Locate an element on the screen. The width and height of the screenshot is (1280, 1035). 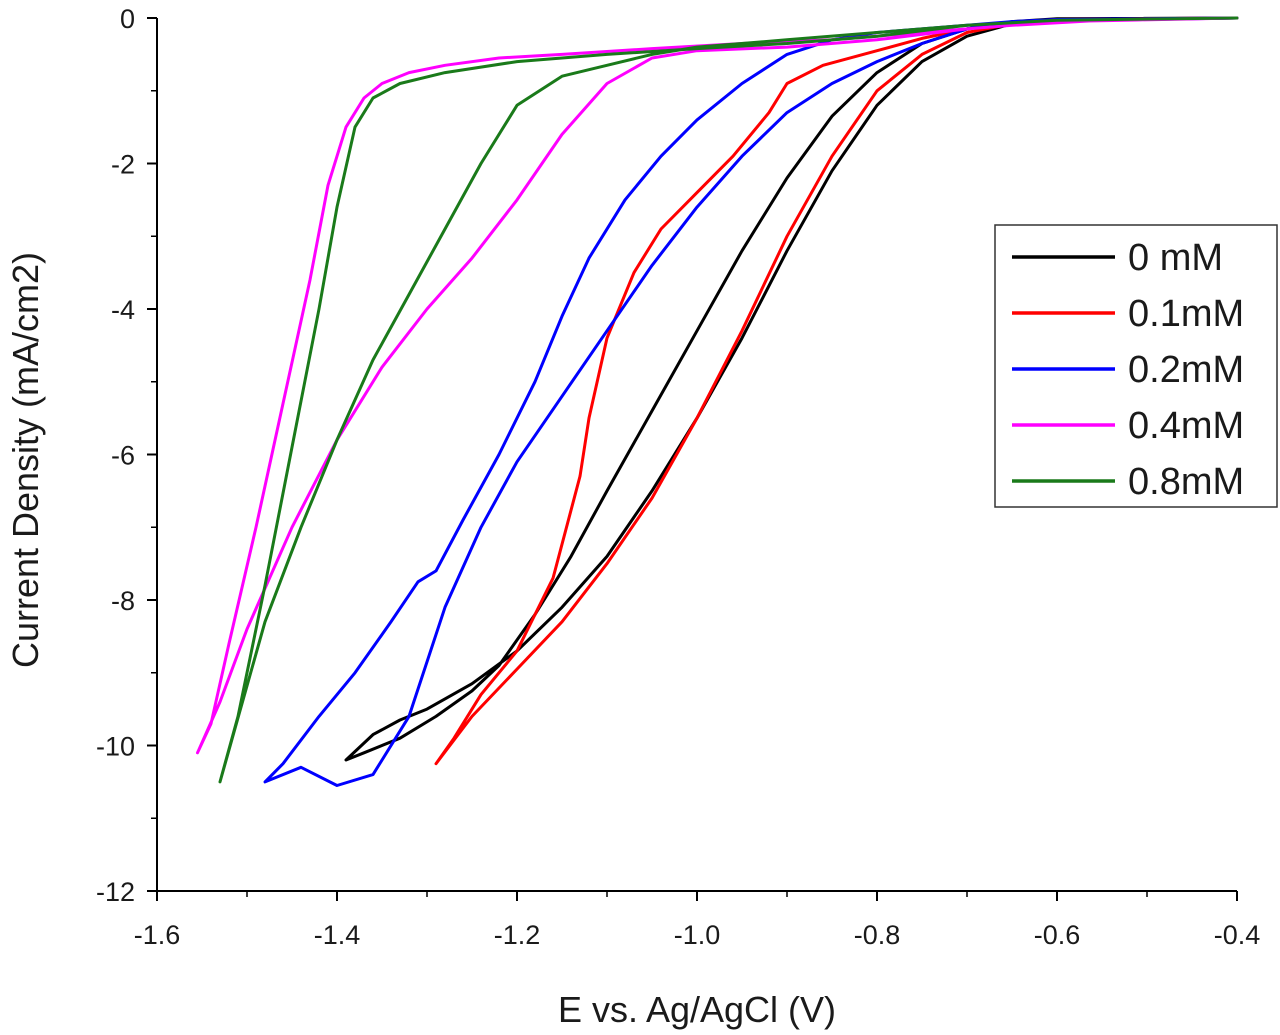
y-tick-label: -8 is located at coordinates (123, 601).